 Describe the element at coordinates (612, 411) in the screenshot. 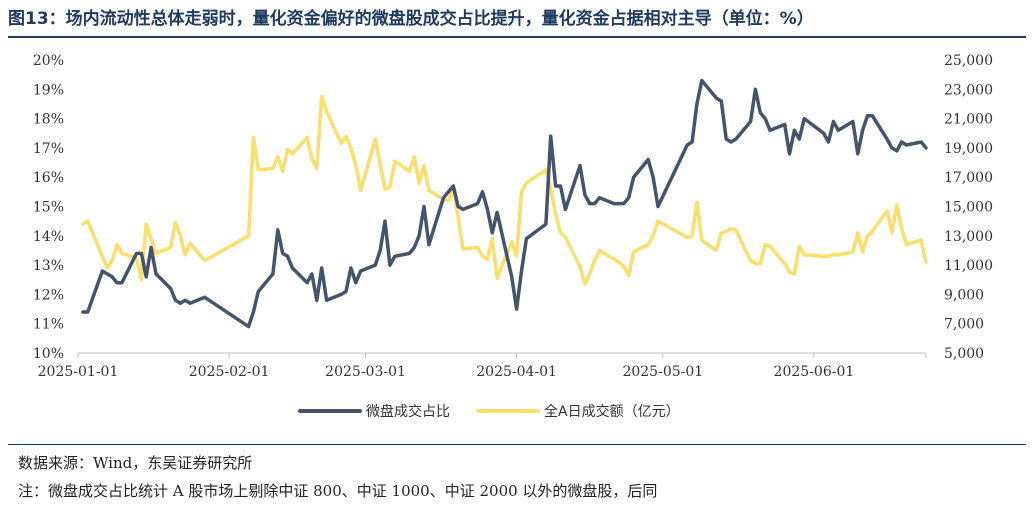

I see `legend-label: 全A日成交额（亿元）` at that location.